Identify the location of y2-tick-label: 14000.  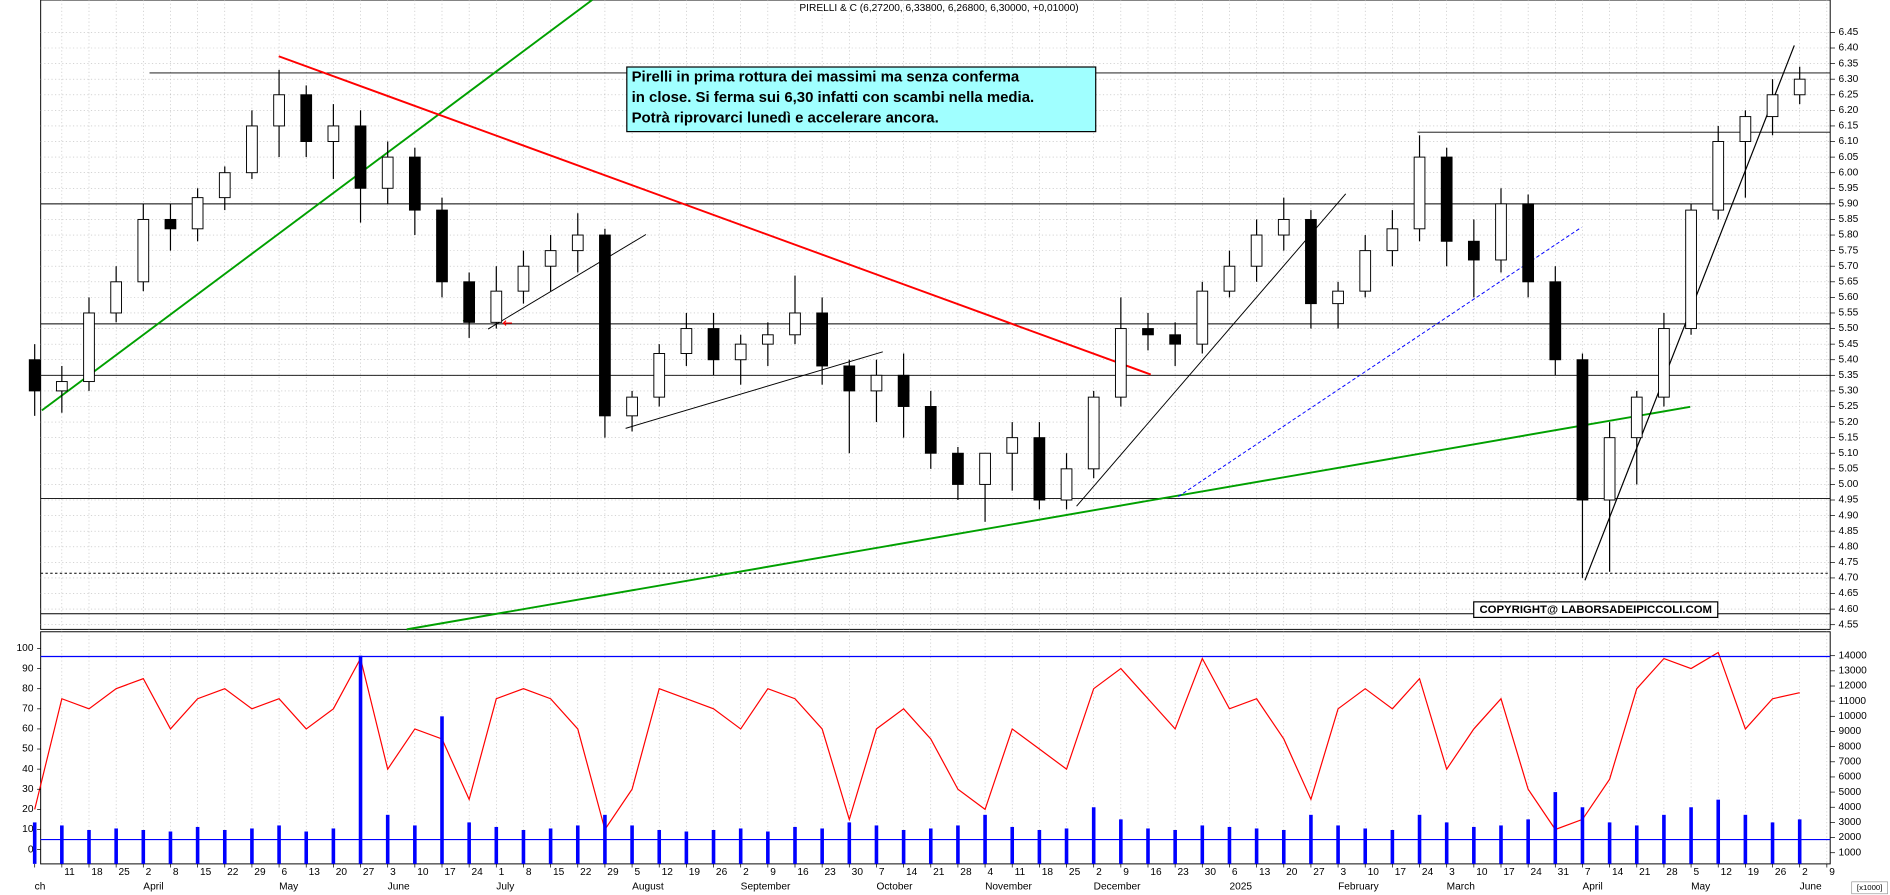
(1853, 655).